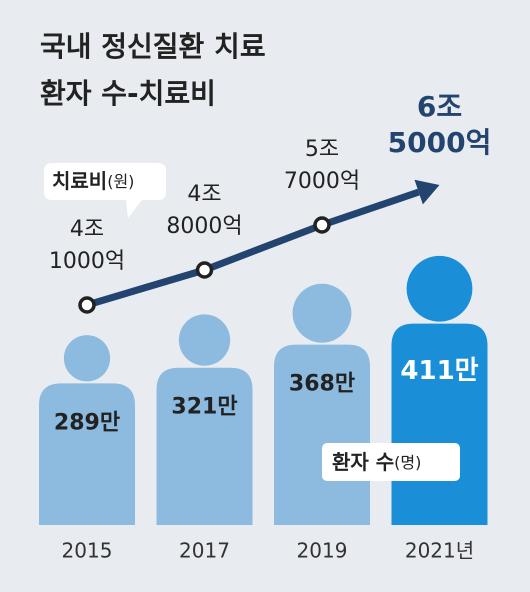 Image resolution: width=530 pixels, height=592 pixels. I want to click on legend-box, so click(391, 462).